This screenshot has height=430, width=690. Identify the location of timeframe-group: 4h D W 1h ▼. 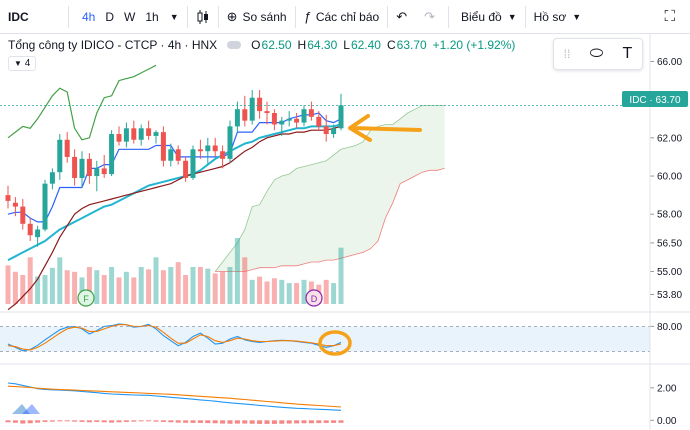
(128, 17).